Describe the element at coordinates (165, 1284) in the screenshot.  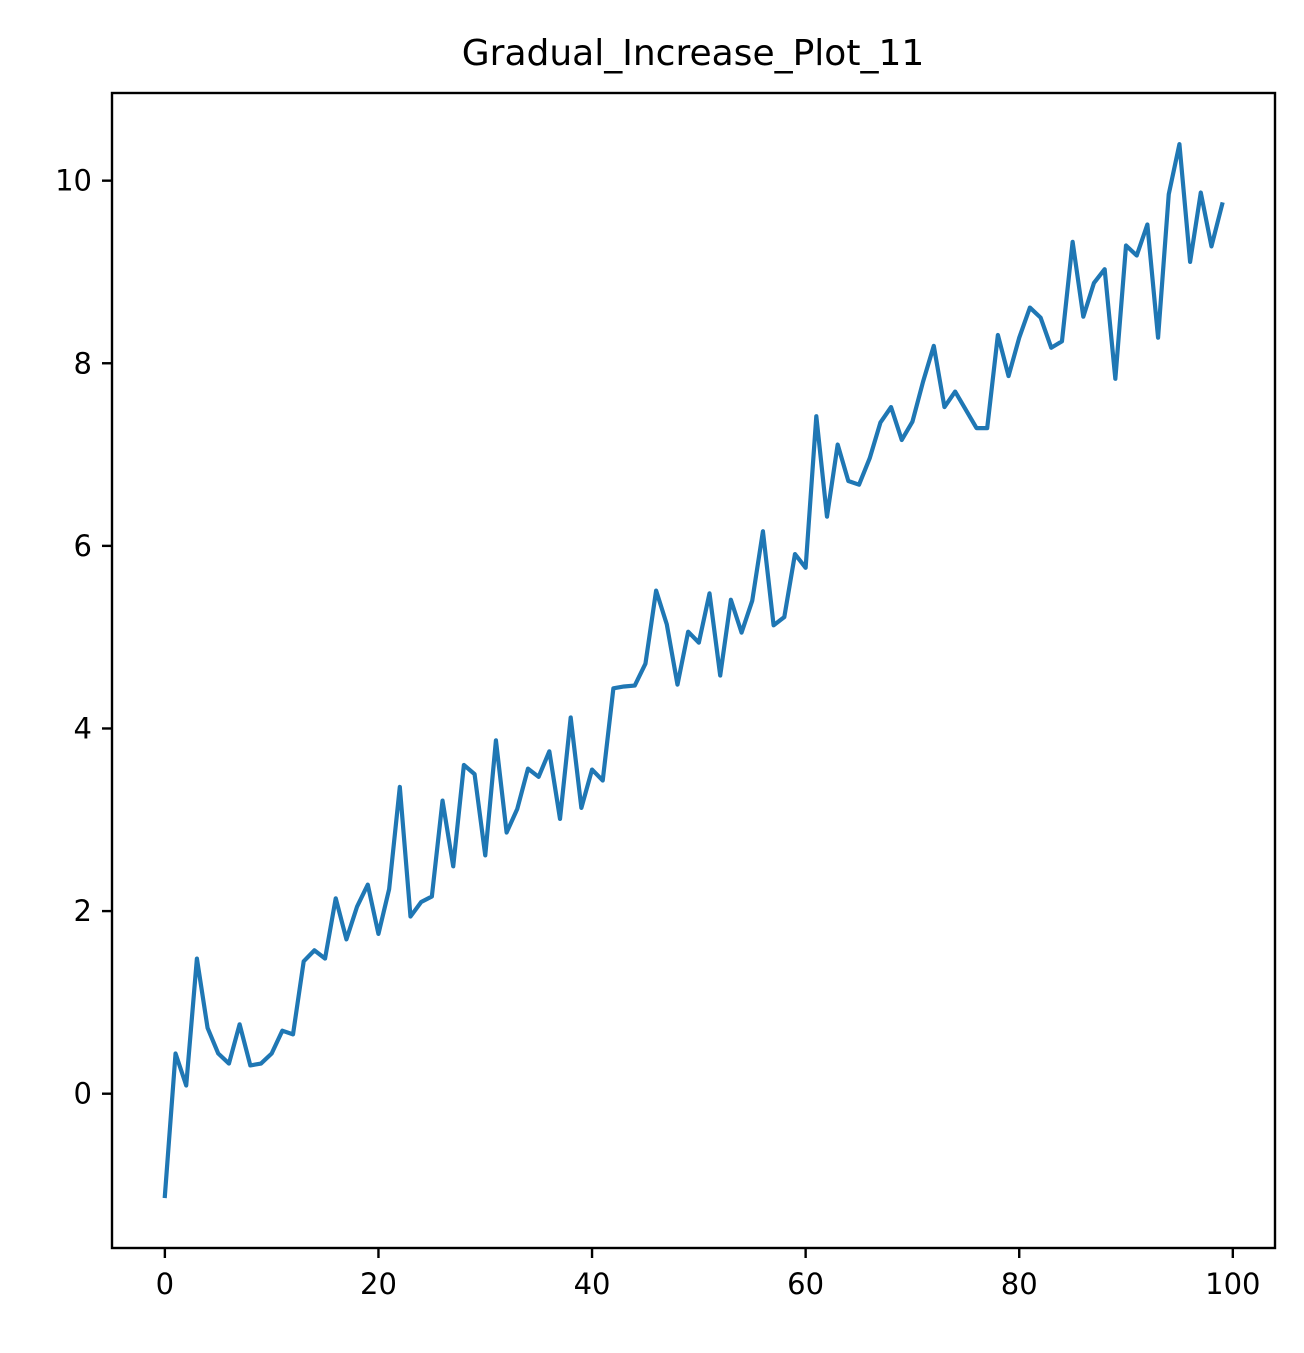
I see `x-tick-label: 0` at that location.